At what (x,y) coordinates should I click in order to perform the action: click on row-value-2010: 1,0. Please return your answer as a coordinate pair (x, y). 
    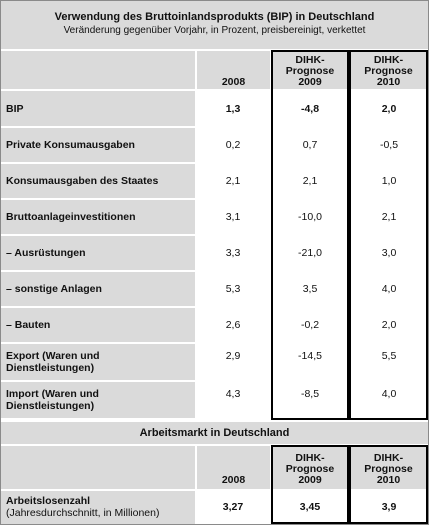
    Looking at the image, I should click on (389, 181).